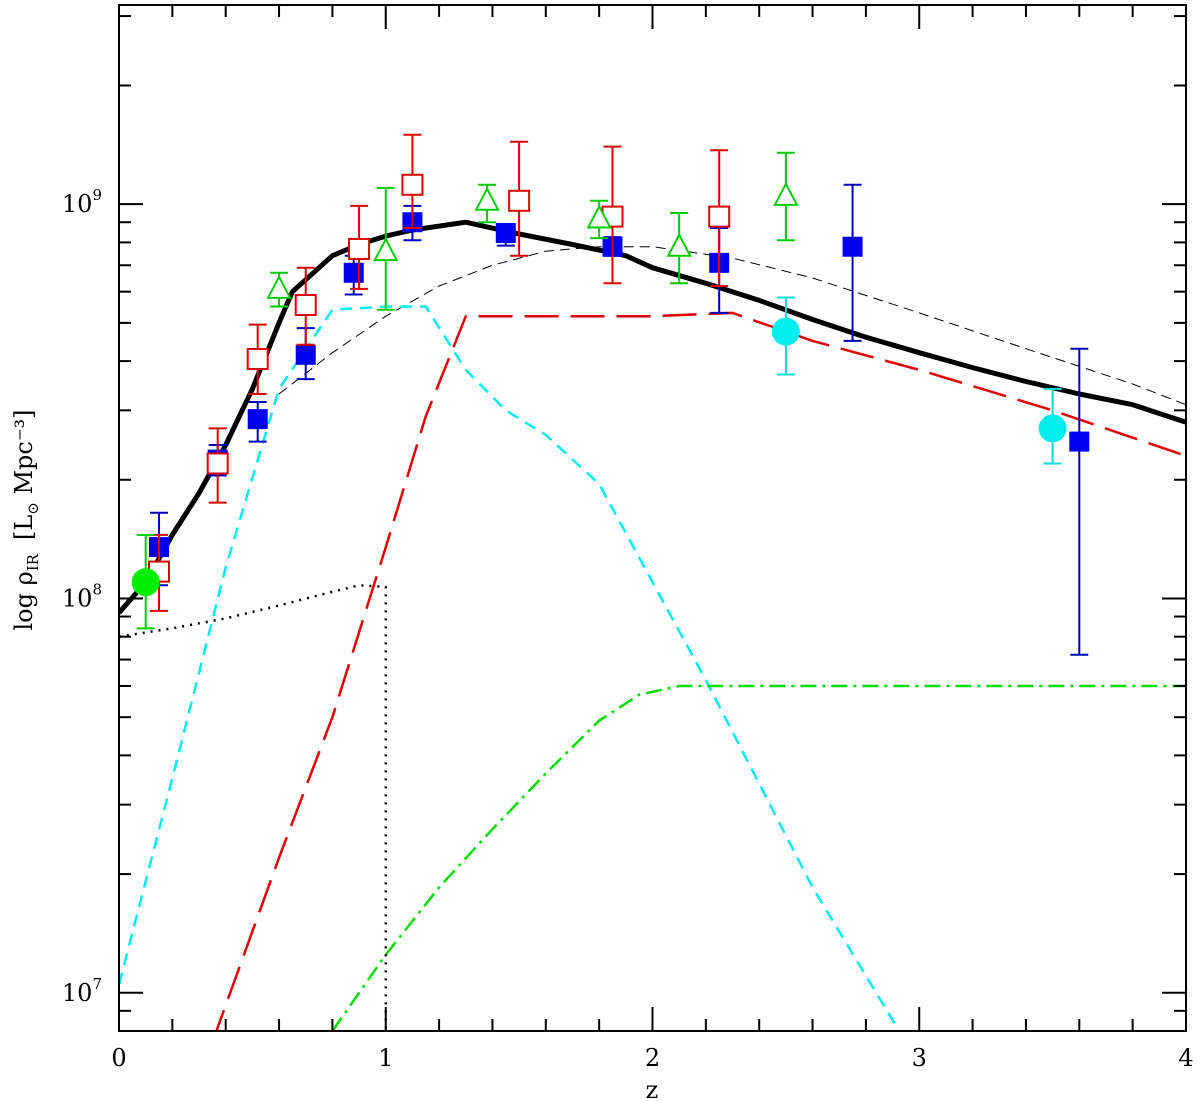 The height and width of the screenshot is (1102, 1200). What do you see at coordinates (118, 1058) in the screenshot?
I see `x-tick-label: 0` at bounding box center [118, 1058].